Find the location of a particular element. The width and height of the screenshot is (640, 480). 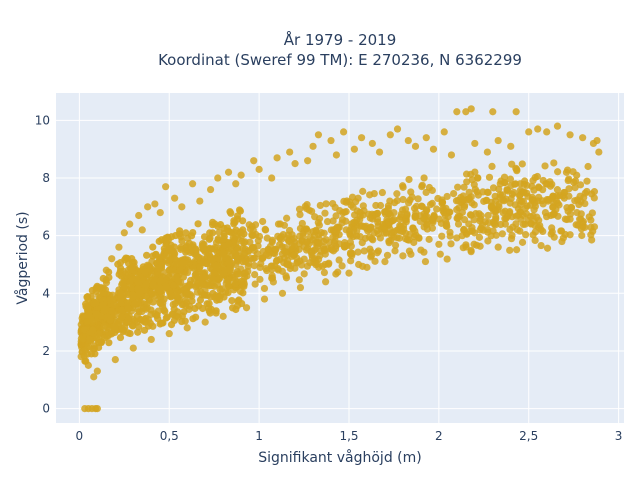

y-tick-label: 10 is located at coordinates (42, 120).